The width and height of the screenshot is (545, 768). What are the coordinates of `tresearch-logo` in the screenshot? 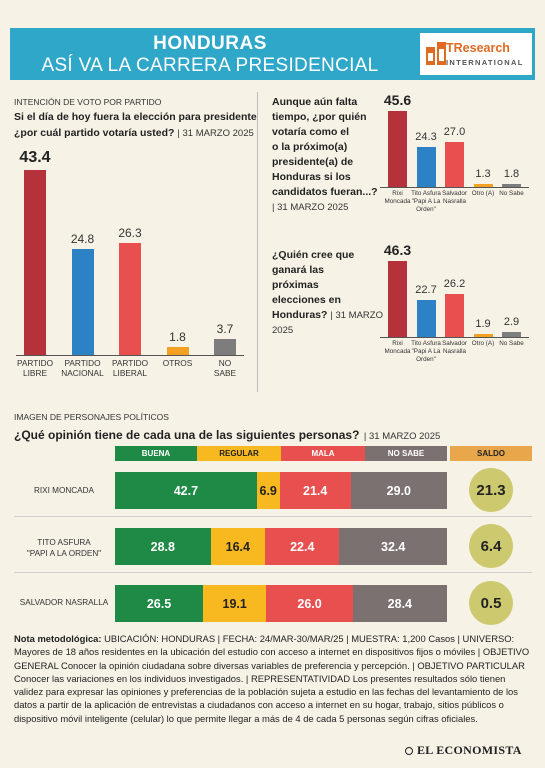 It's located at (476, 54).